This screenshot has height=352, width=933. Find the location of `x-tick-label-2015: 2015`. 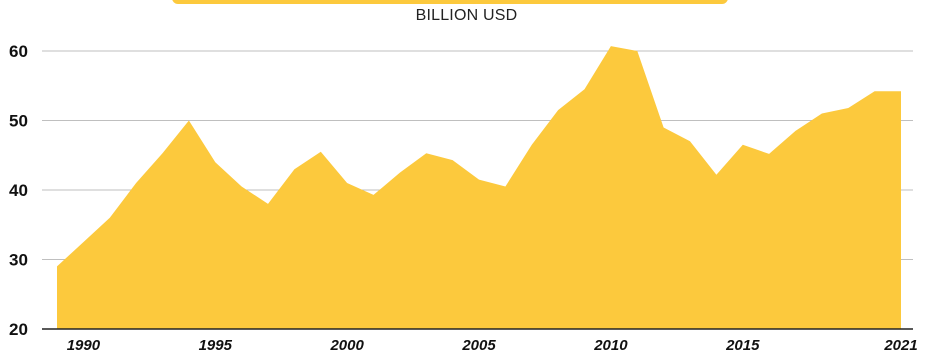

x-tick-label-2015: 2015 is located at coordinates (742, 344).